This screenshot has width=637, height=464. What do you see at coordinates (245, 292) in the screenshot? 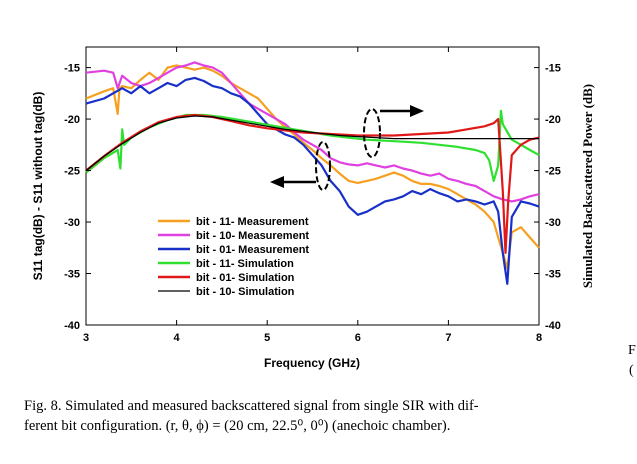
I see `legend-label: bit - 10- Simulation` at bounding box center [245, 292].